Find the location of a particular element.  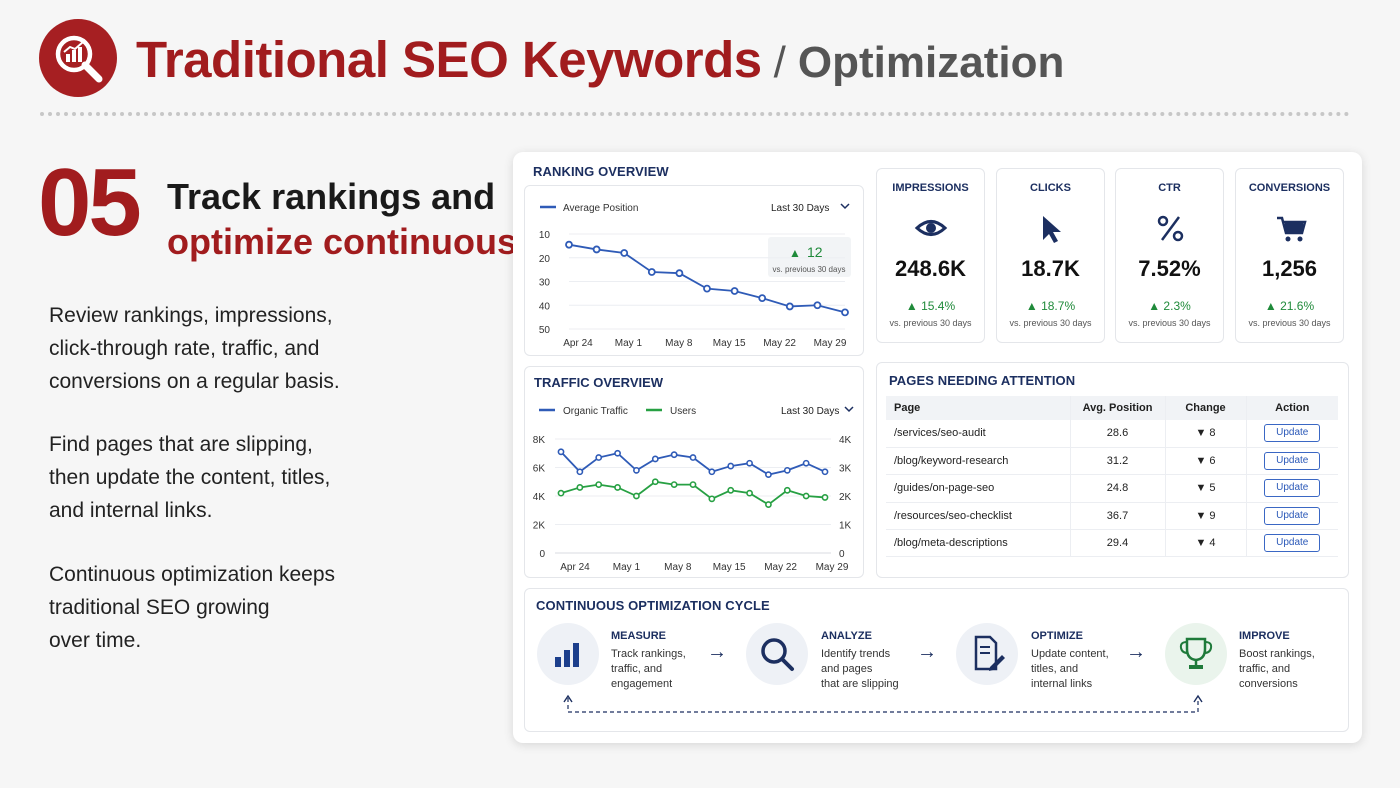

cycle-step-desc: Boost rankings, traffic, and conversions is located at coordinates (1277, 669).